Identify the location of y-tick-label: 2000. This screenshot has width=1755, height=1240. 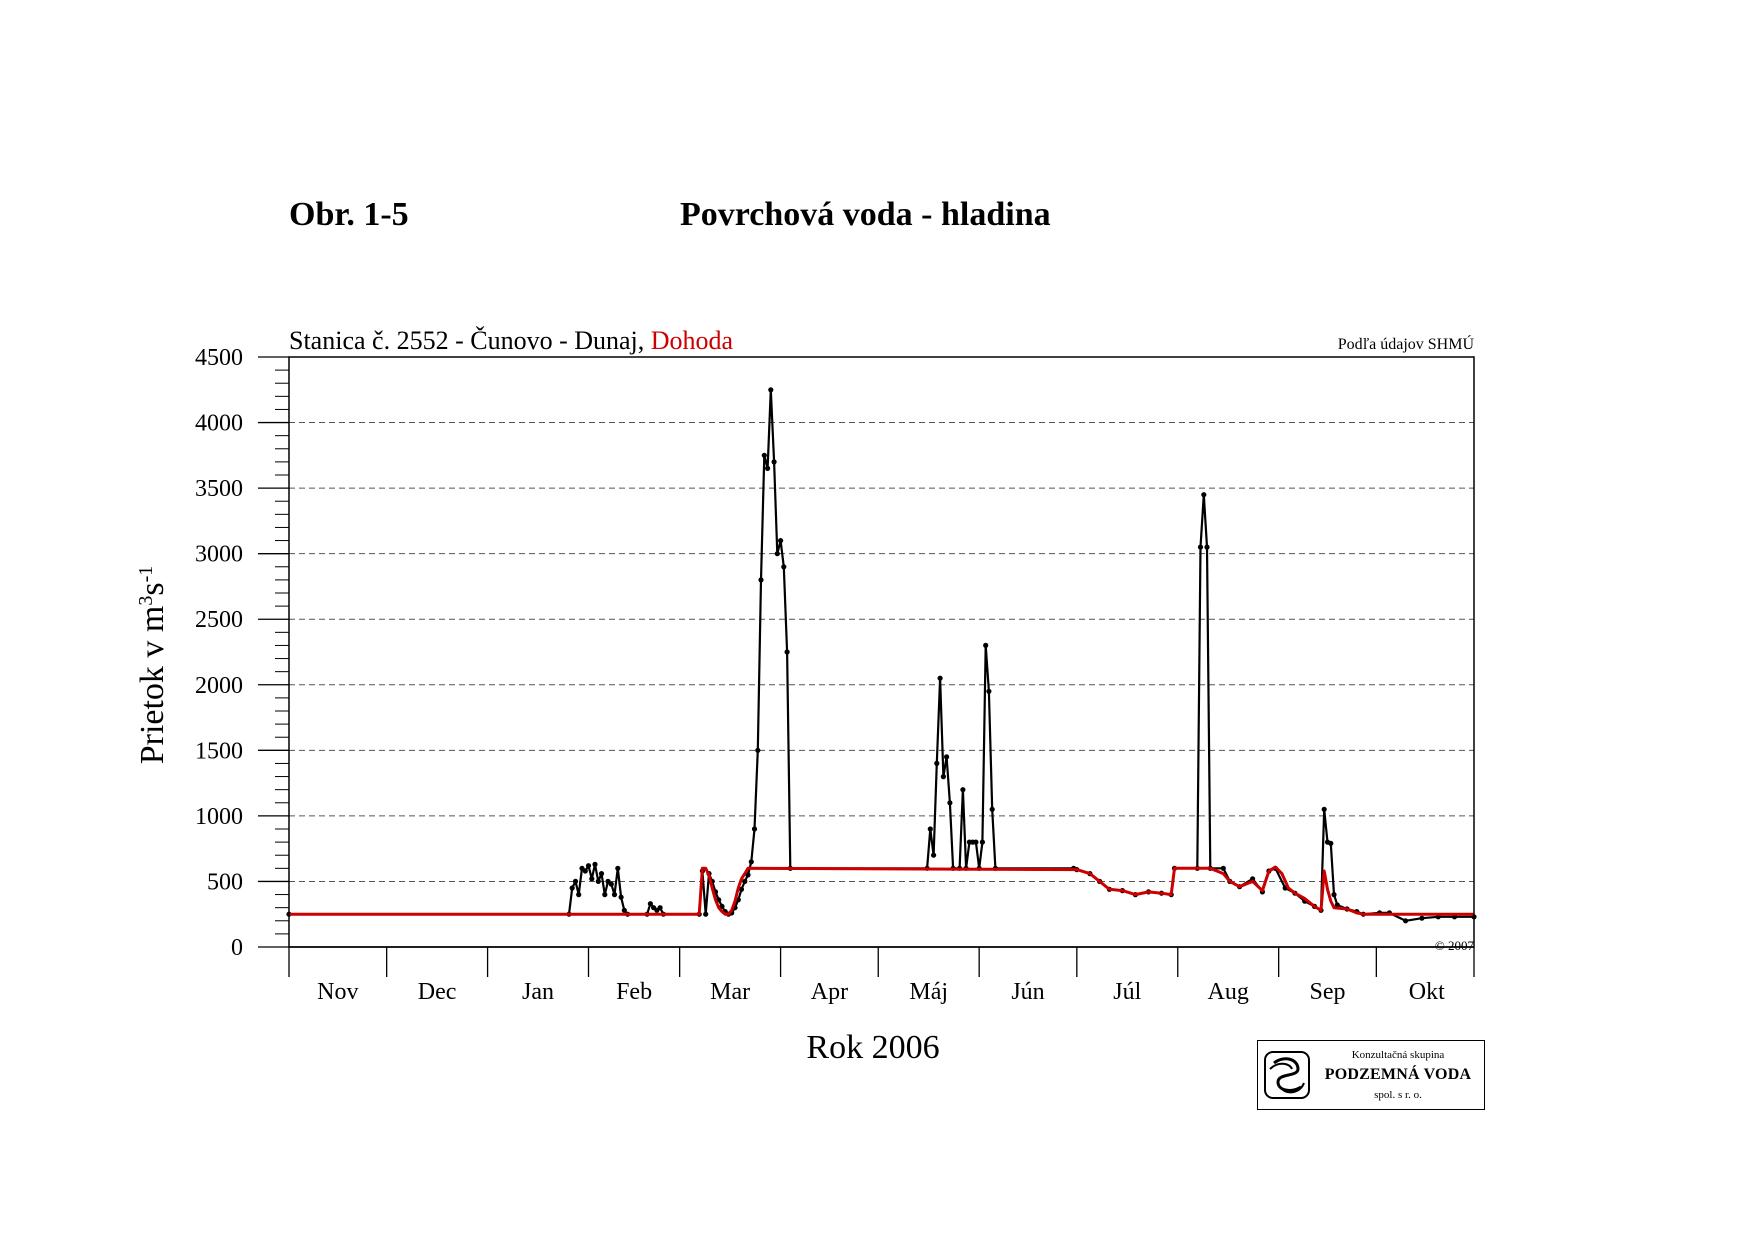
(219, 686).